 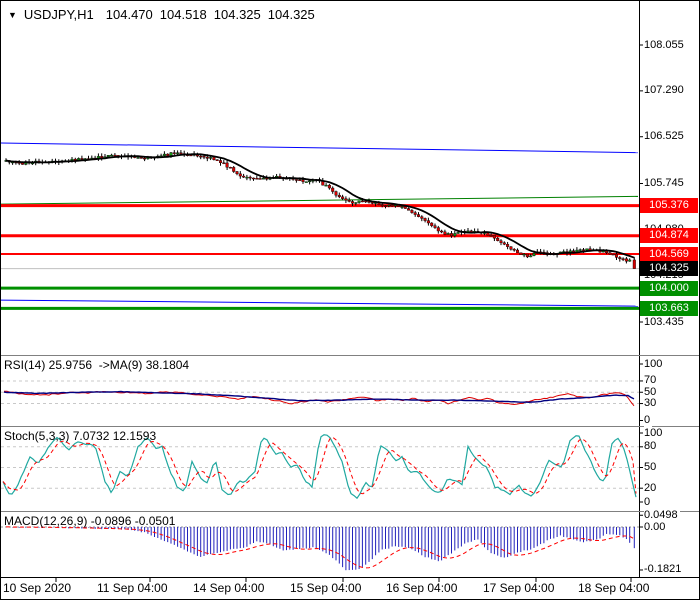 I want to click on rsi-tick-label: 70, so click(x=651, y=381).